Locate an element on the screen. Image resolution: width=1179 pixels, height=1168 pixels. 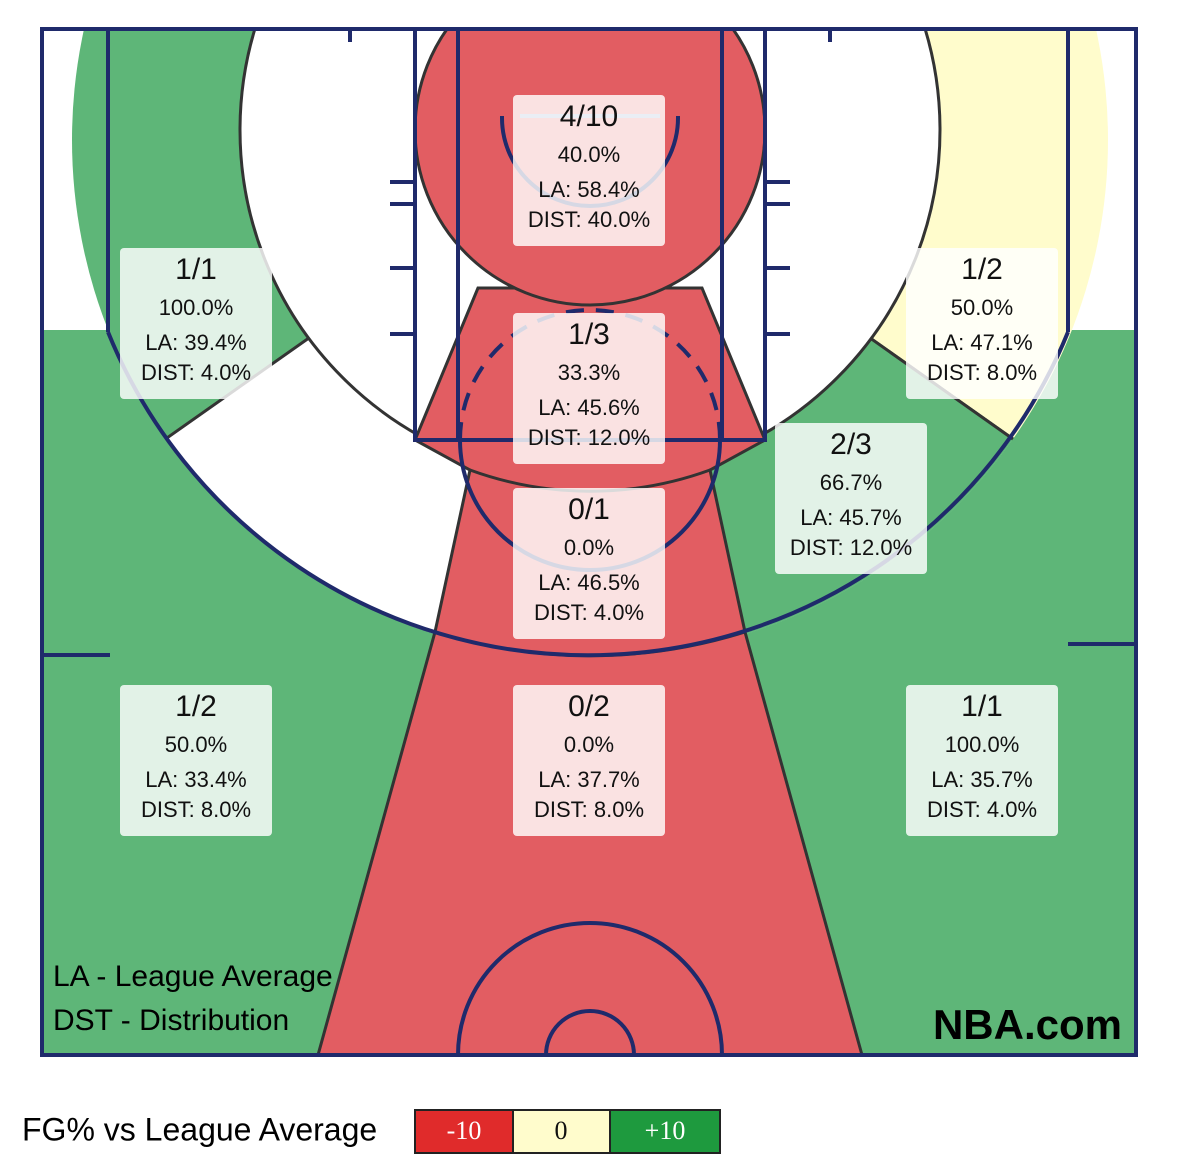
brand: NBA.com is located at coordinates (1027, 1024).